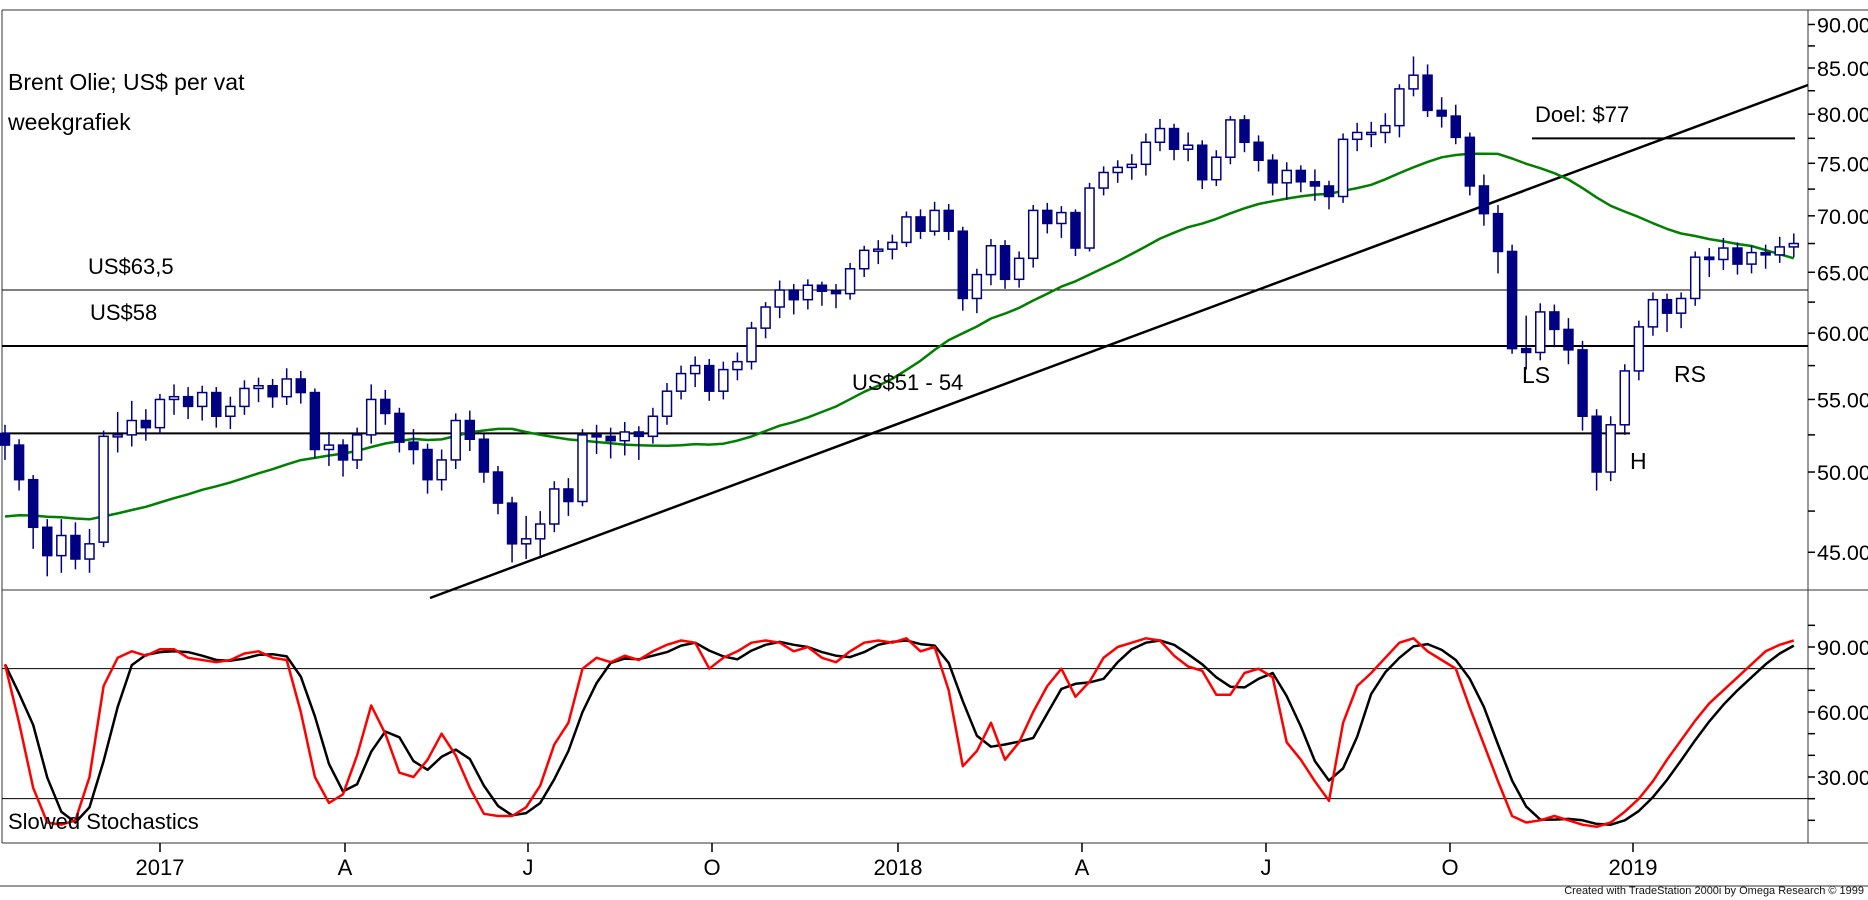 Image resolution: width=1868 pixels, height=900 pixels. What do you see at coordinates (69, 122) in the screenshot?
I see `chart-title-line2: weekgrafiek` at bounding box center [69, 122].